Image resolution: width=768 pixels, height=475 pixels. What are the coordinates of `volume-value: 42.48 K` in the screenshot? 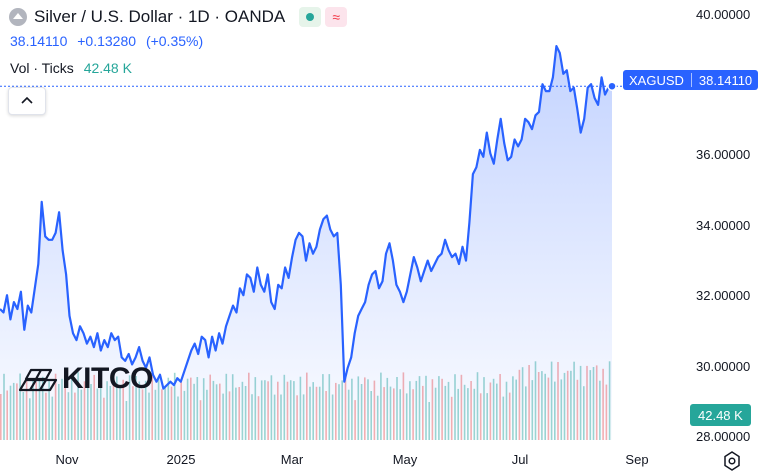 It's located at (107, 68).